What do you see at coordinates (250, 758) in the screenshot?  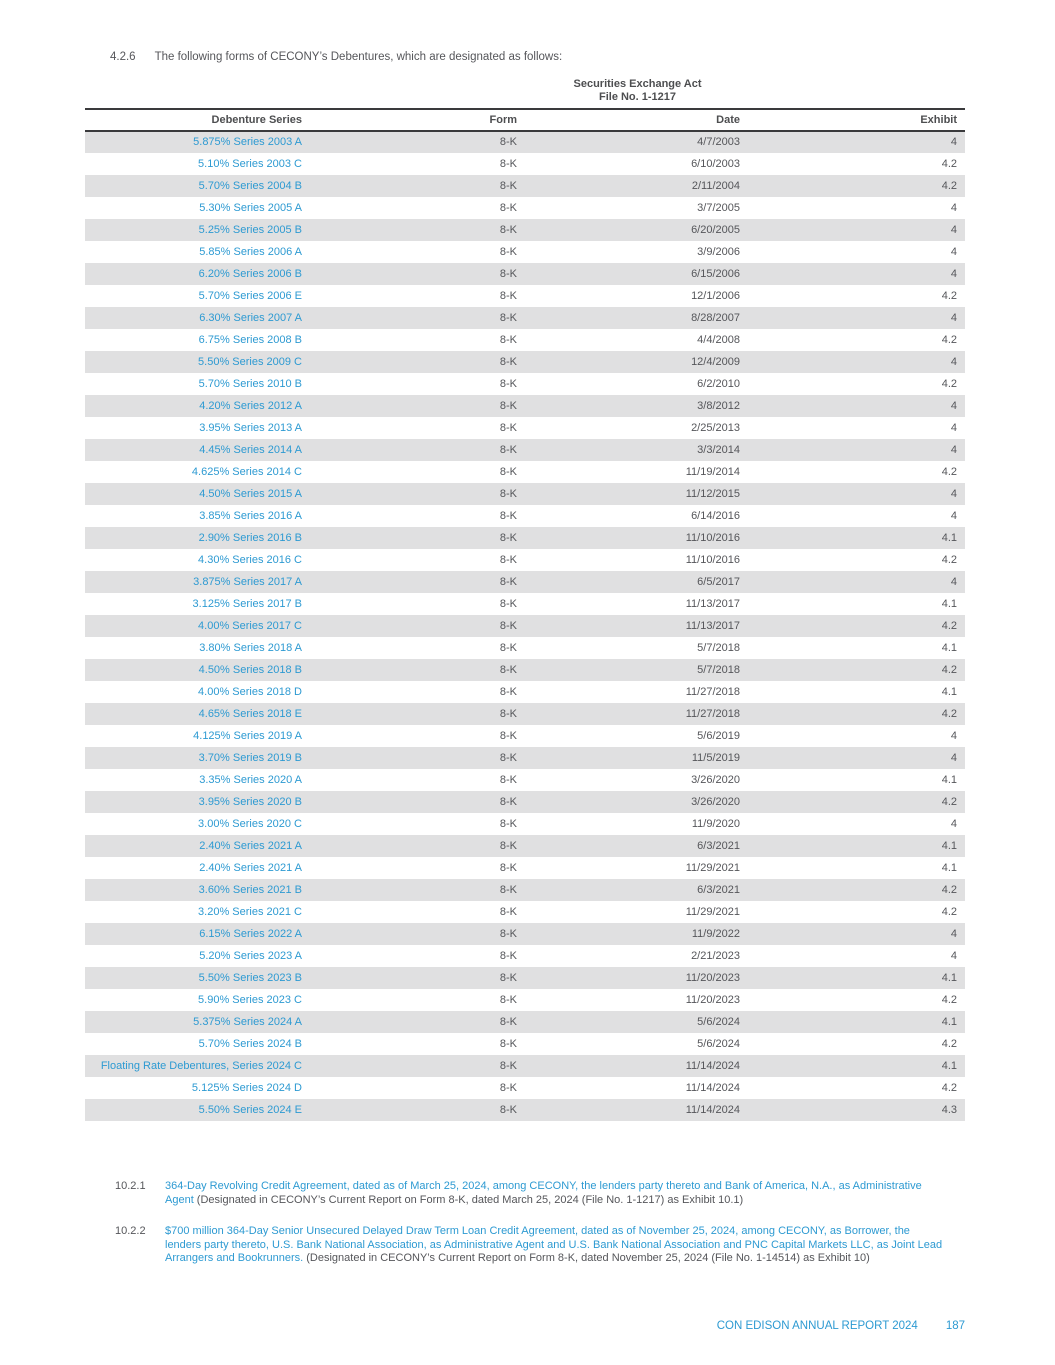 I see `series-link: 3.70% Series 2019 B` at bounding box center [250, 758].